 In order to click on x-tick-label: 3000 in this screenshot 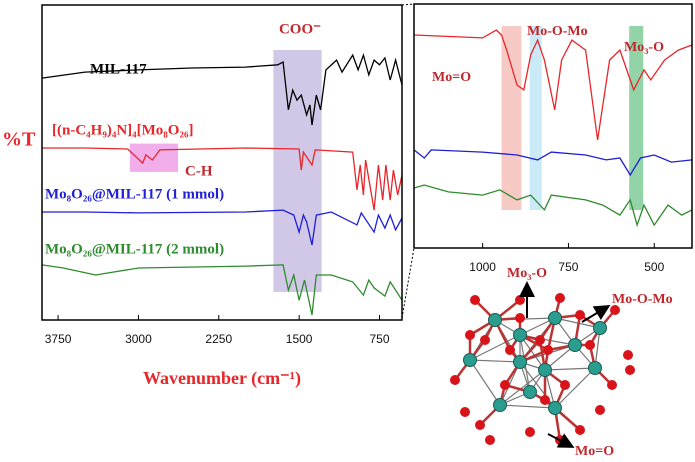, I will do `click(138, 339)`.